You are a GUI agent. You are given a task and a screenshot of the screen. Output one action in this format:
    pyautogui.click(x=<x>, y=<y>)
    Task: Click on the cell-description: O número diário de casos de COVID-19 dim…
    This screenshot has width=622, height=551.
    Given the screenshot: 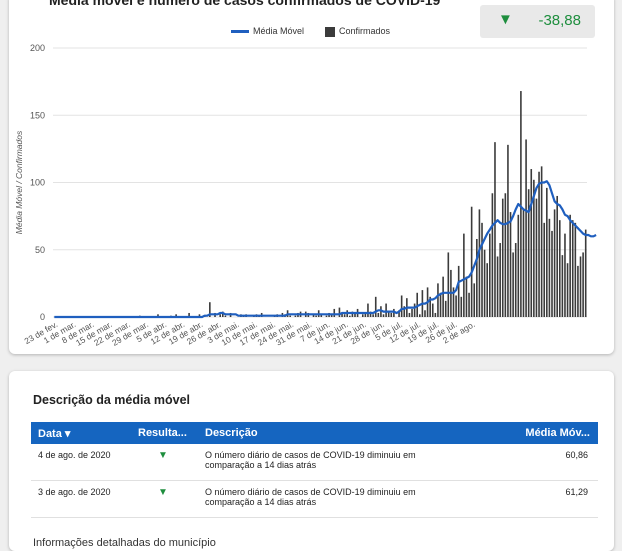 What is the action you would take?
    pyautogui.click(x=310, y=497)
    